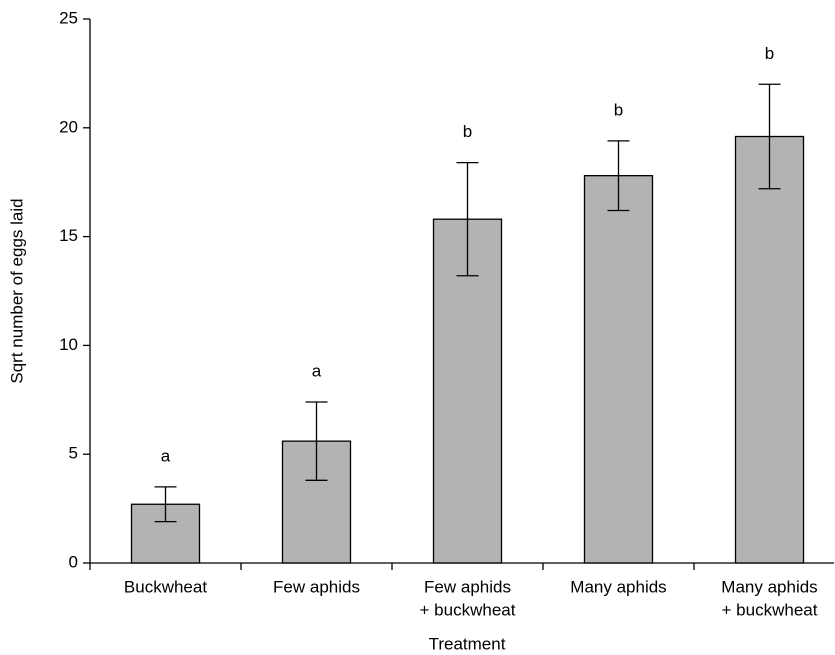  What do you see at coordinates (68, 126) in the screenshot?
I see `y-tick-label: 20` at bounding box center [68, 126].